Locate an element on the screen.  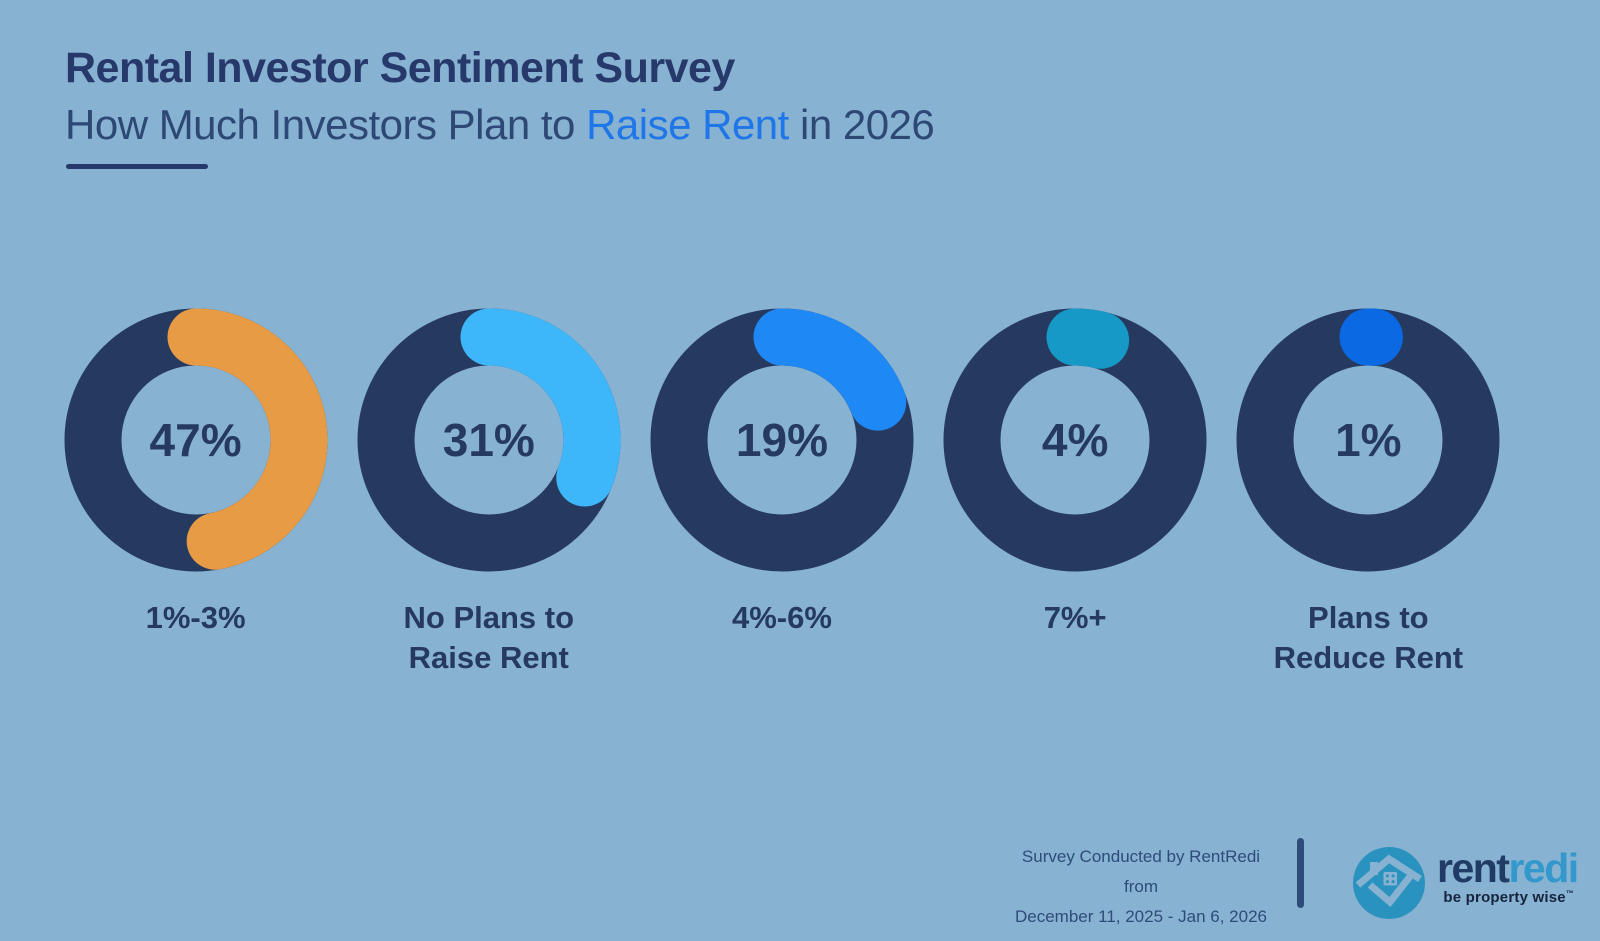
subtitle-prefix: How Much Investors Plan to is located at coordinates (326, 124).